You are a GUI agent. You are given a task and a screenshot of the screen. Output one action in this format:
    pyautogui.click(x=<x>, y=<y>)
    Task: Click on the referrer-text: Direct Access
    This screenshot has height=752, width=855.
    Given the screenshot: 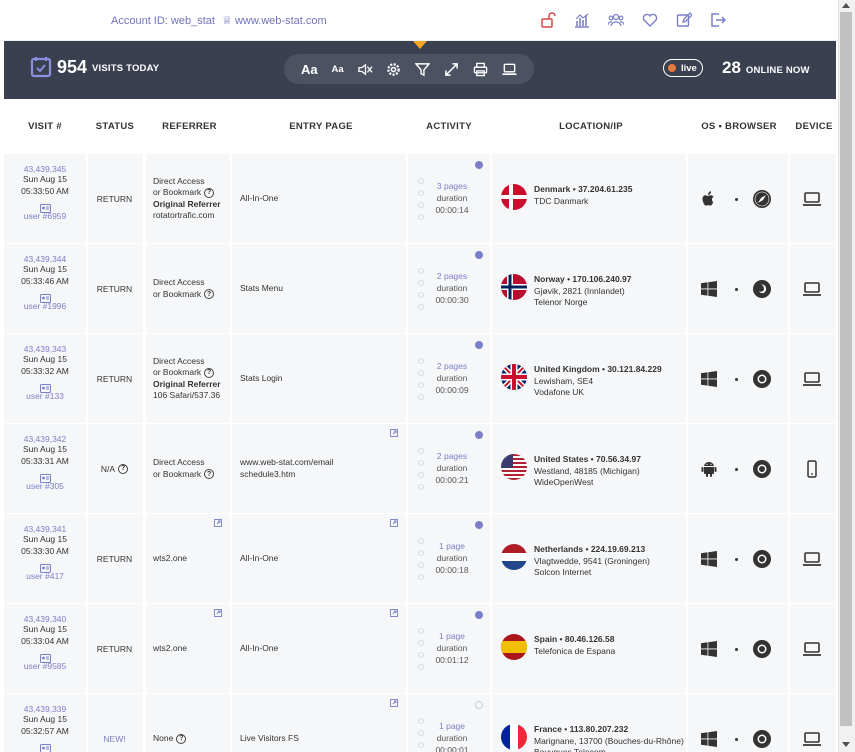 What is the action you would take?
    pyautogui.click(x=179, y=360)
    